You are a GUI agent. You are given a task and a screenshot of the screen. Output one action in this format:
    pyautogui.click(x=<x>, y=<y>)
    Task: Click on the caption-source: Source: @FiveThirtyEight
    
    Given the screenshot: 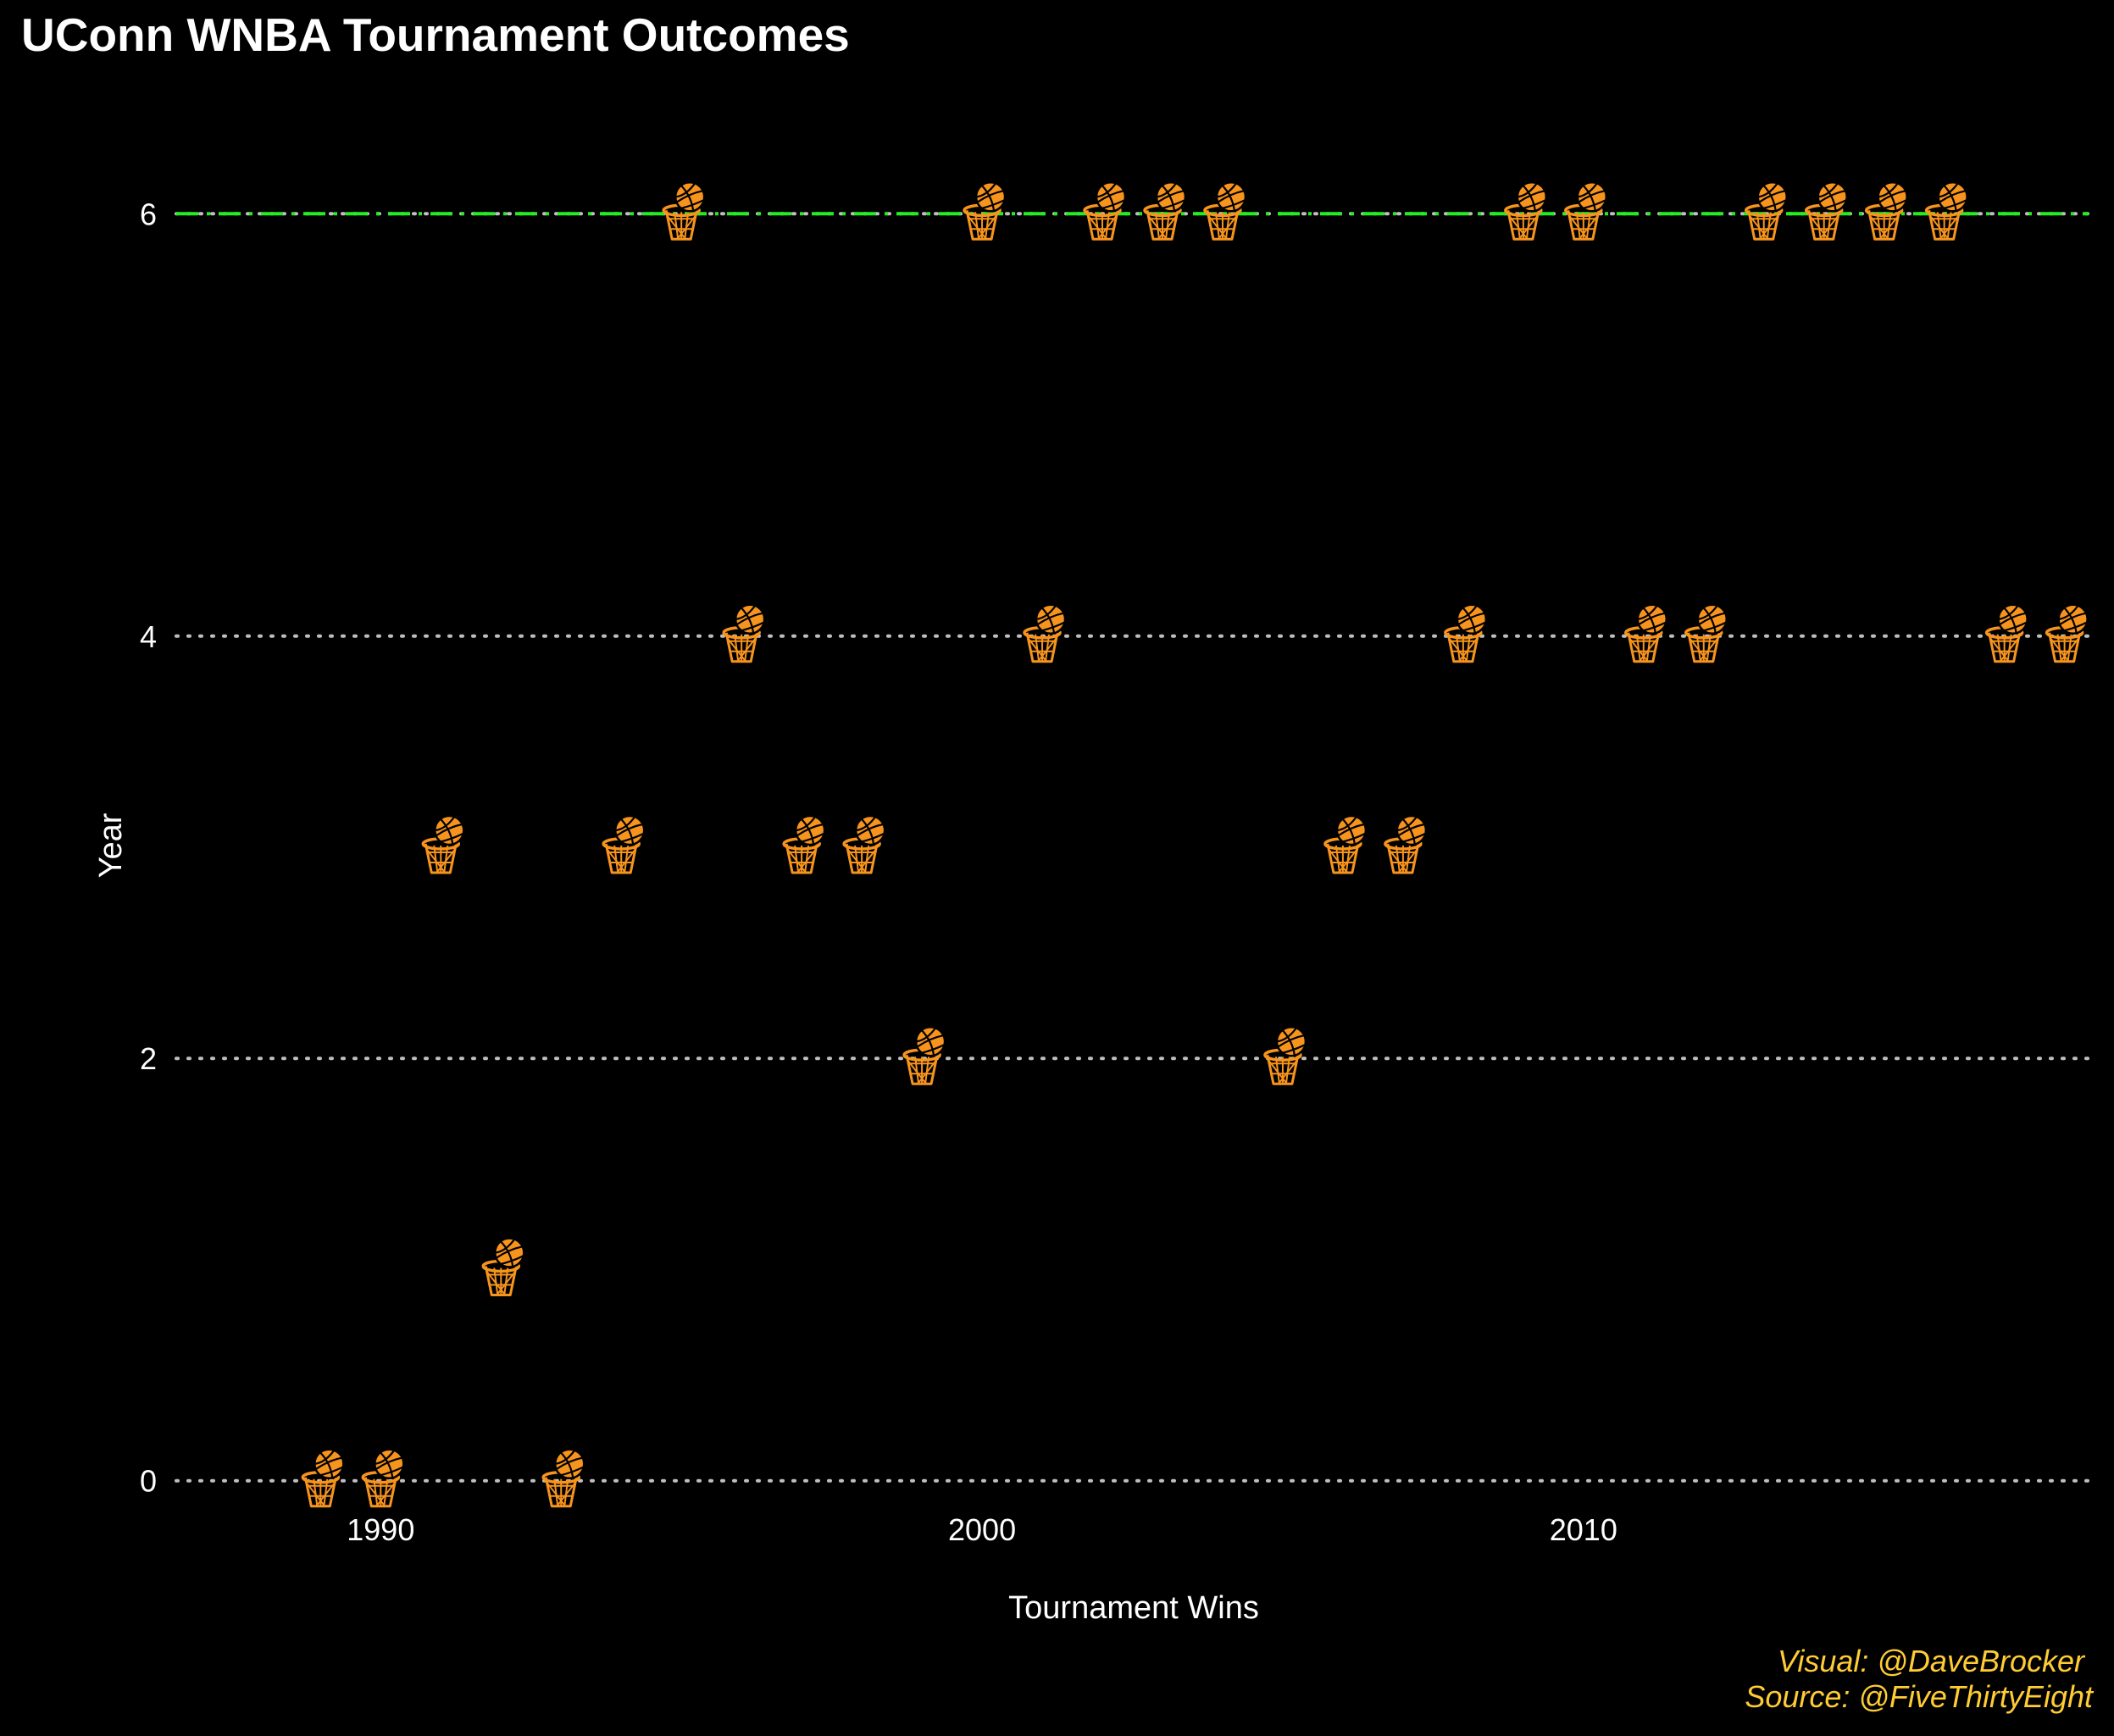 What is the action you would take?
    pyautogui.click(x=1920, y=1696)
    